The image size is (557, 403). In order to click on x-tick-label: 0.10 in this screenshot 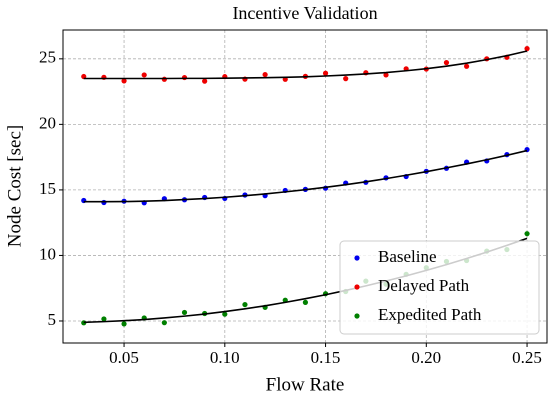, I will do `click(225, 357)`.